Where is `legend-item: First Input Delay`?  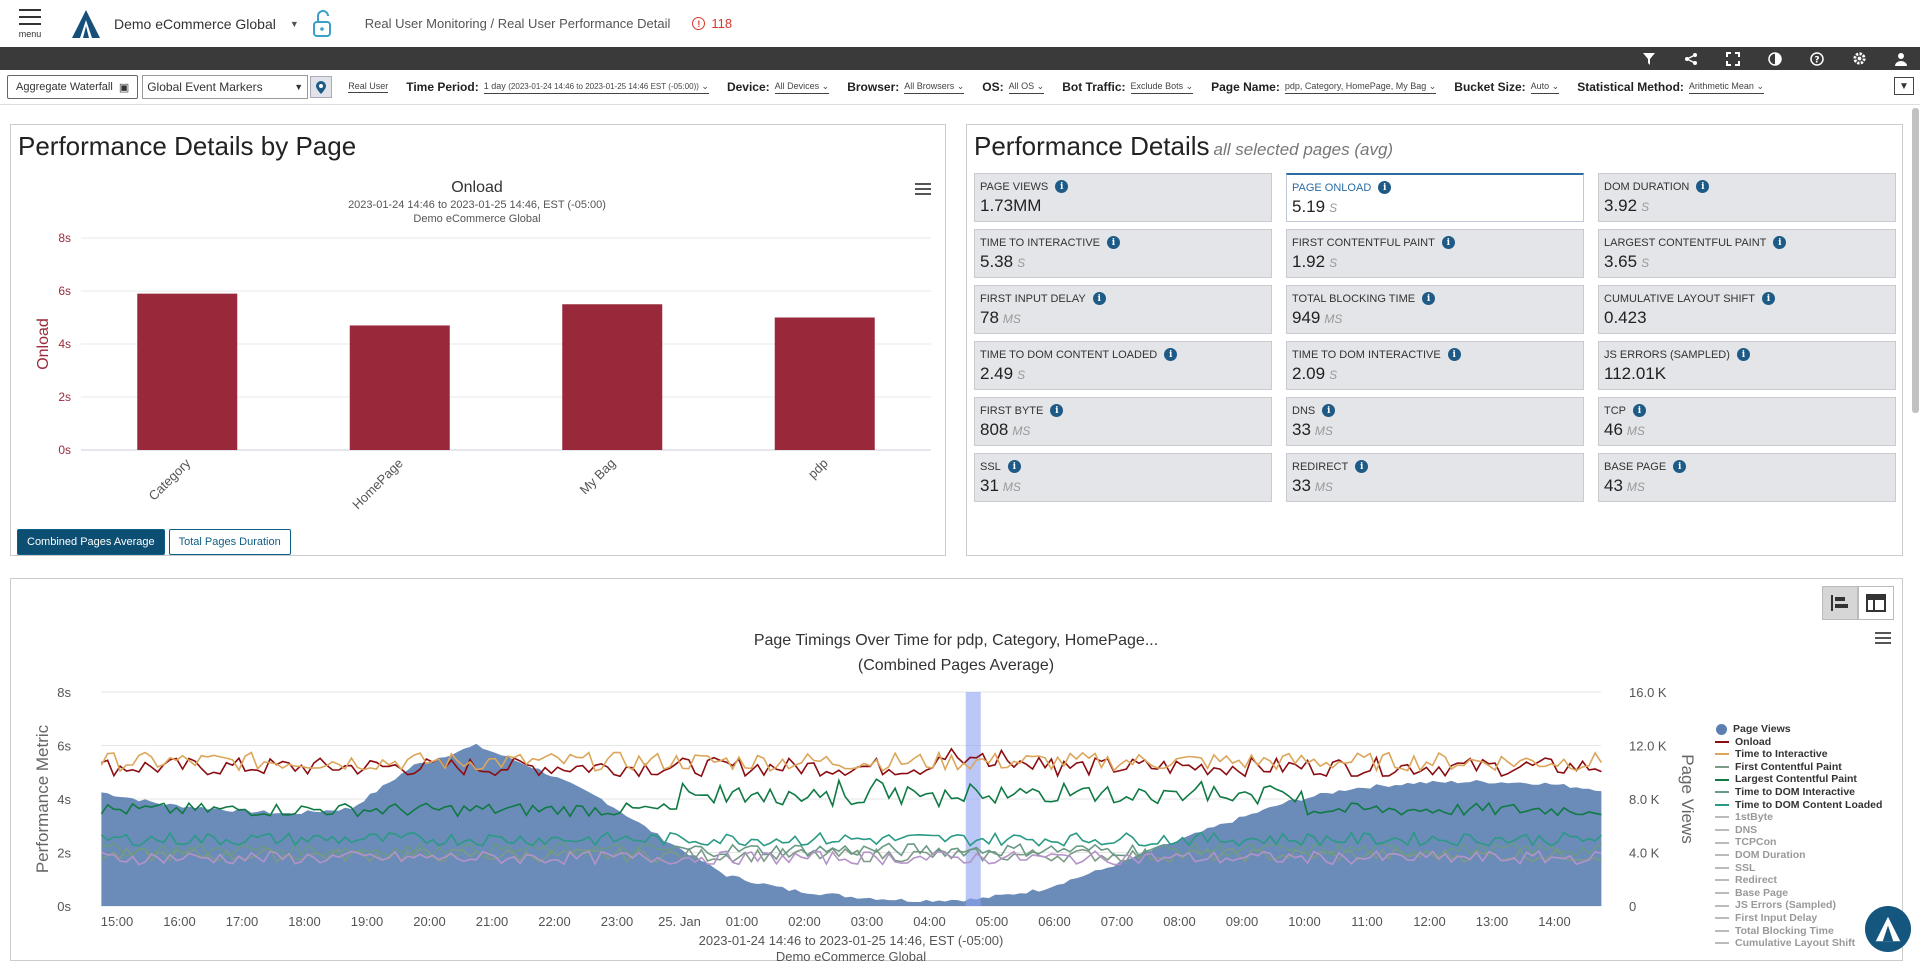
legend-item: First Input Delay is located at coordinates (1798, 918).